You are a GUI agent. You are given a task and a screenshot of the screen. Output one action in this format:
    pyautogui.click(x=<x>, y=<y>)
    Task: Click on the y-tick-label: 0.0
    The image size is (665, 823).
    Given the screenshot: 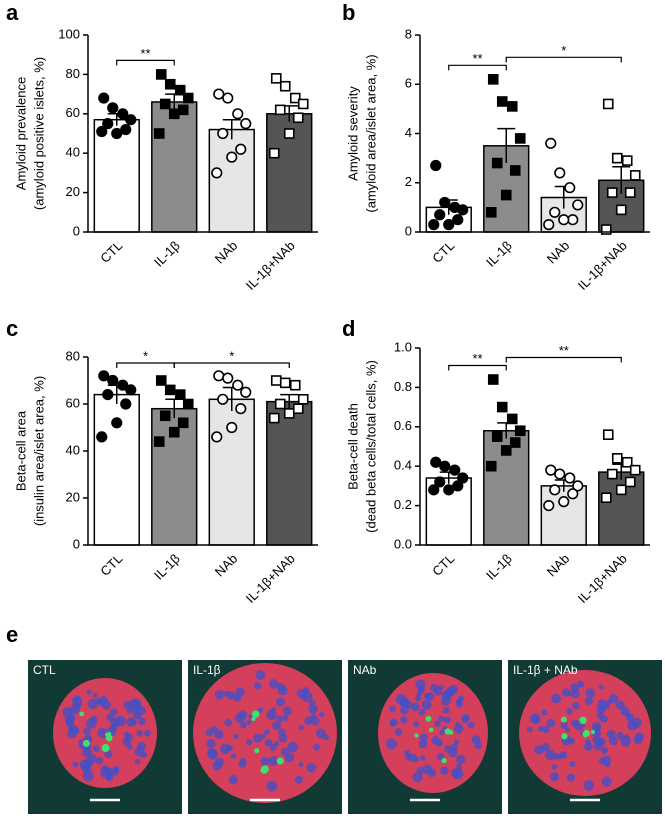 What is the action you would take?
    pyautogui.click(x=403, y=543)
    